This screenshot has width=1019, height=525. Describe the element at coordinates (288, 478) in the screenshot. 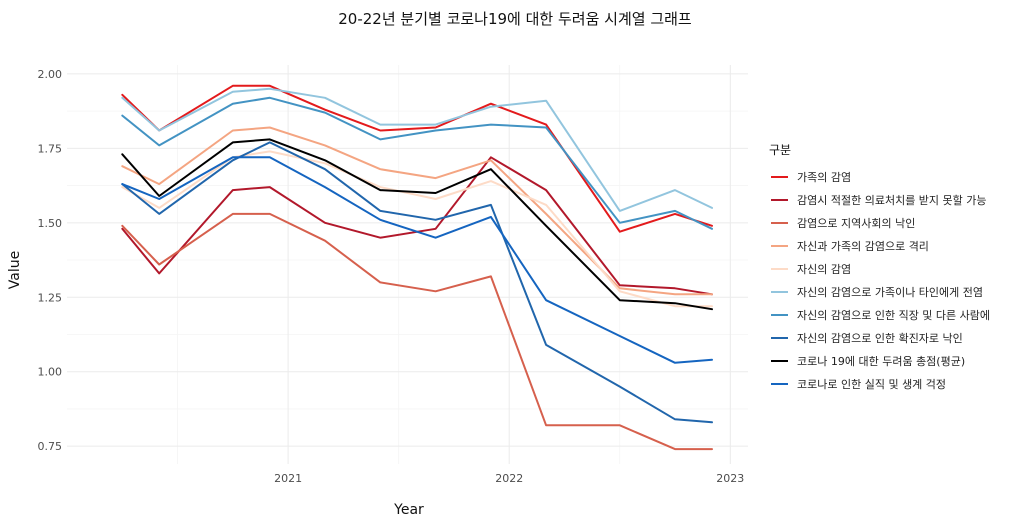

I see `x-tick-label: 2021` at that location.